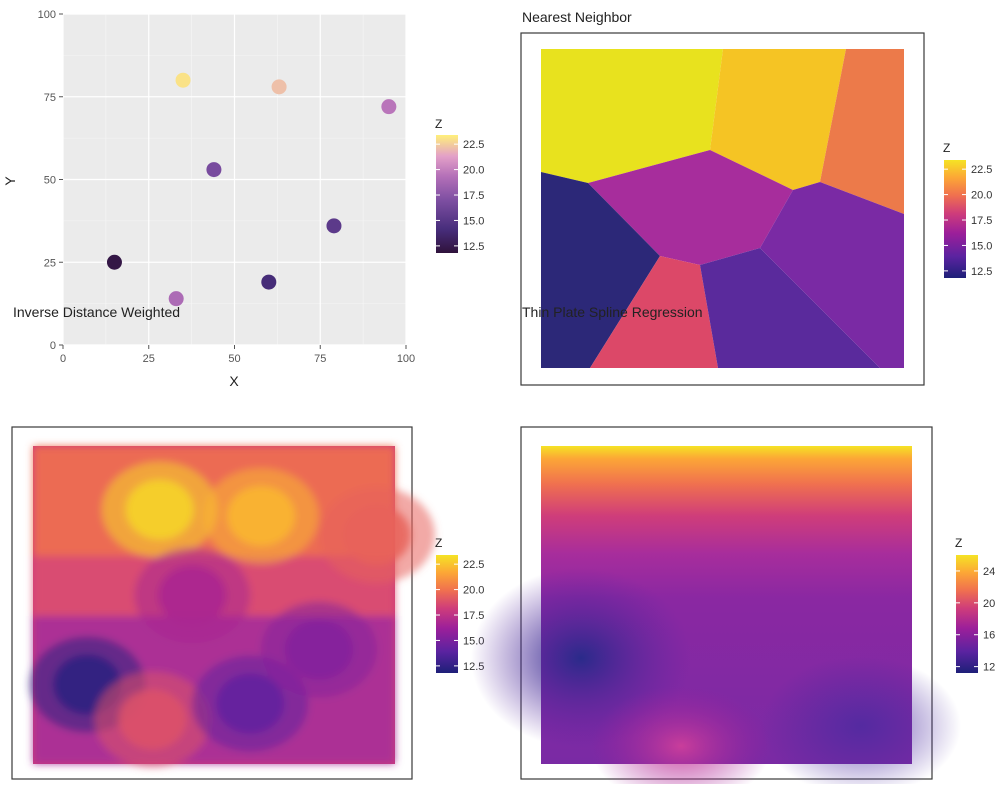 This screenshot has width=1006, height=789. Describe the element at coordinates (778, 119) in the screenshot. I see `cell-top-middle` at that location.